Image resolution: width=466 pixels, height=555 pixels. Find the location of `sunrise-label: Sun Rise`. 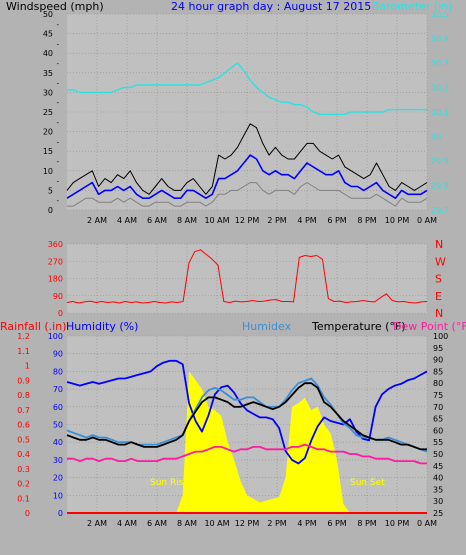

sunrise-label: Sun Rise is located at coordinates (169, 483).